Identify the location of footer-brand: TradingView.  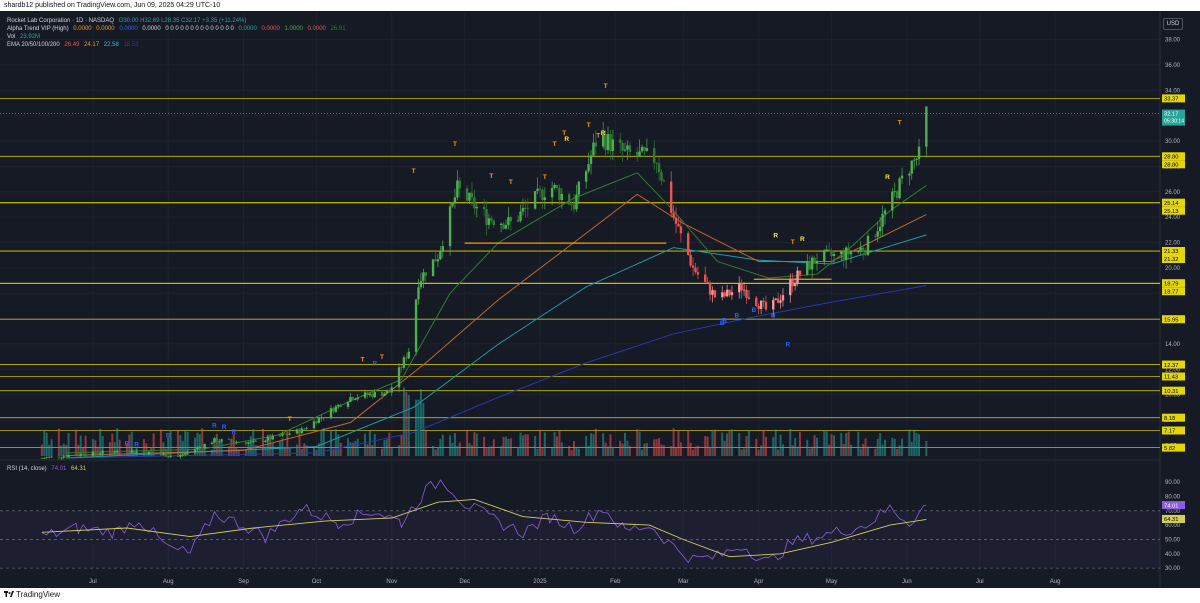
(38, 594).